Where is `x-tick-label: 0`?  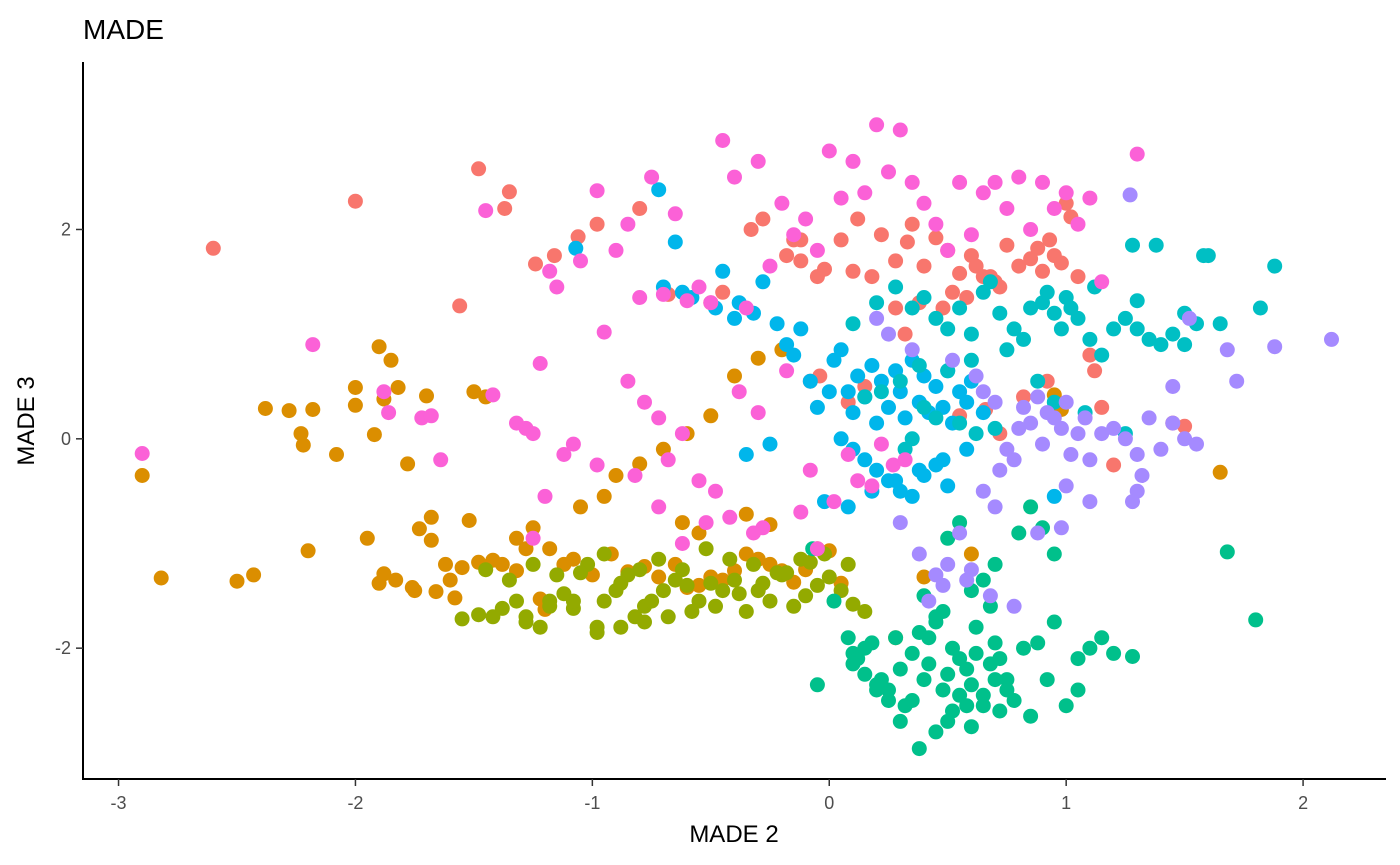
x-tick-label: 0 is located at coordinates (829, 803).